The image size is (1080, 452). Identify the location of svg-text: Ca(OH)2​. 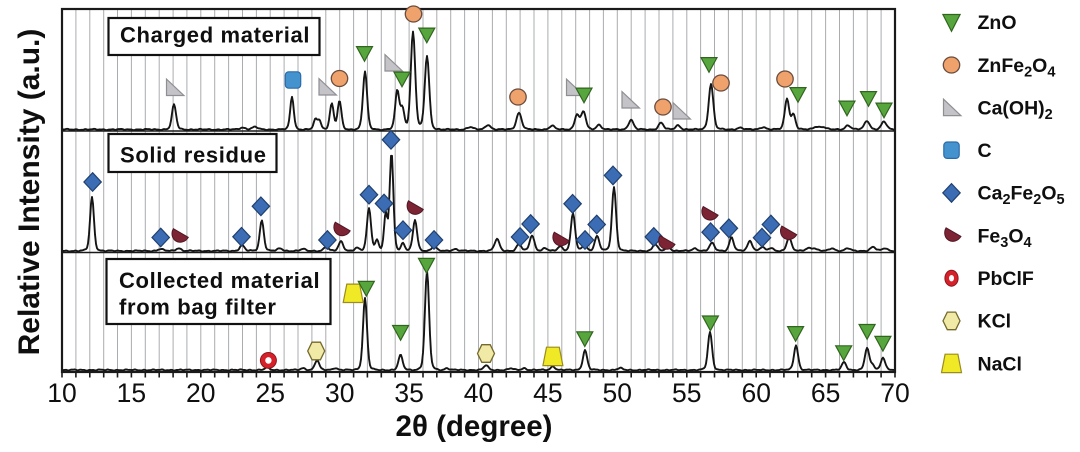
(1015, 110).